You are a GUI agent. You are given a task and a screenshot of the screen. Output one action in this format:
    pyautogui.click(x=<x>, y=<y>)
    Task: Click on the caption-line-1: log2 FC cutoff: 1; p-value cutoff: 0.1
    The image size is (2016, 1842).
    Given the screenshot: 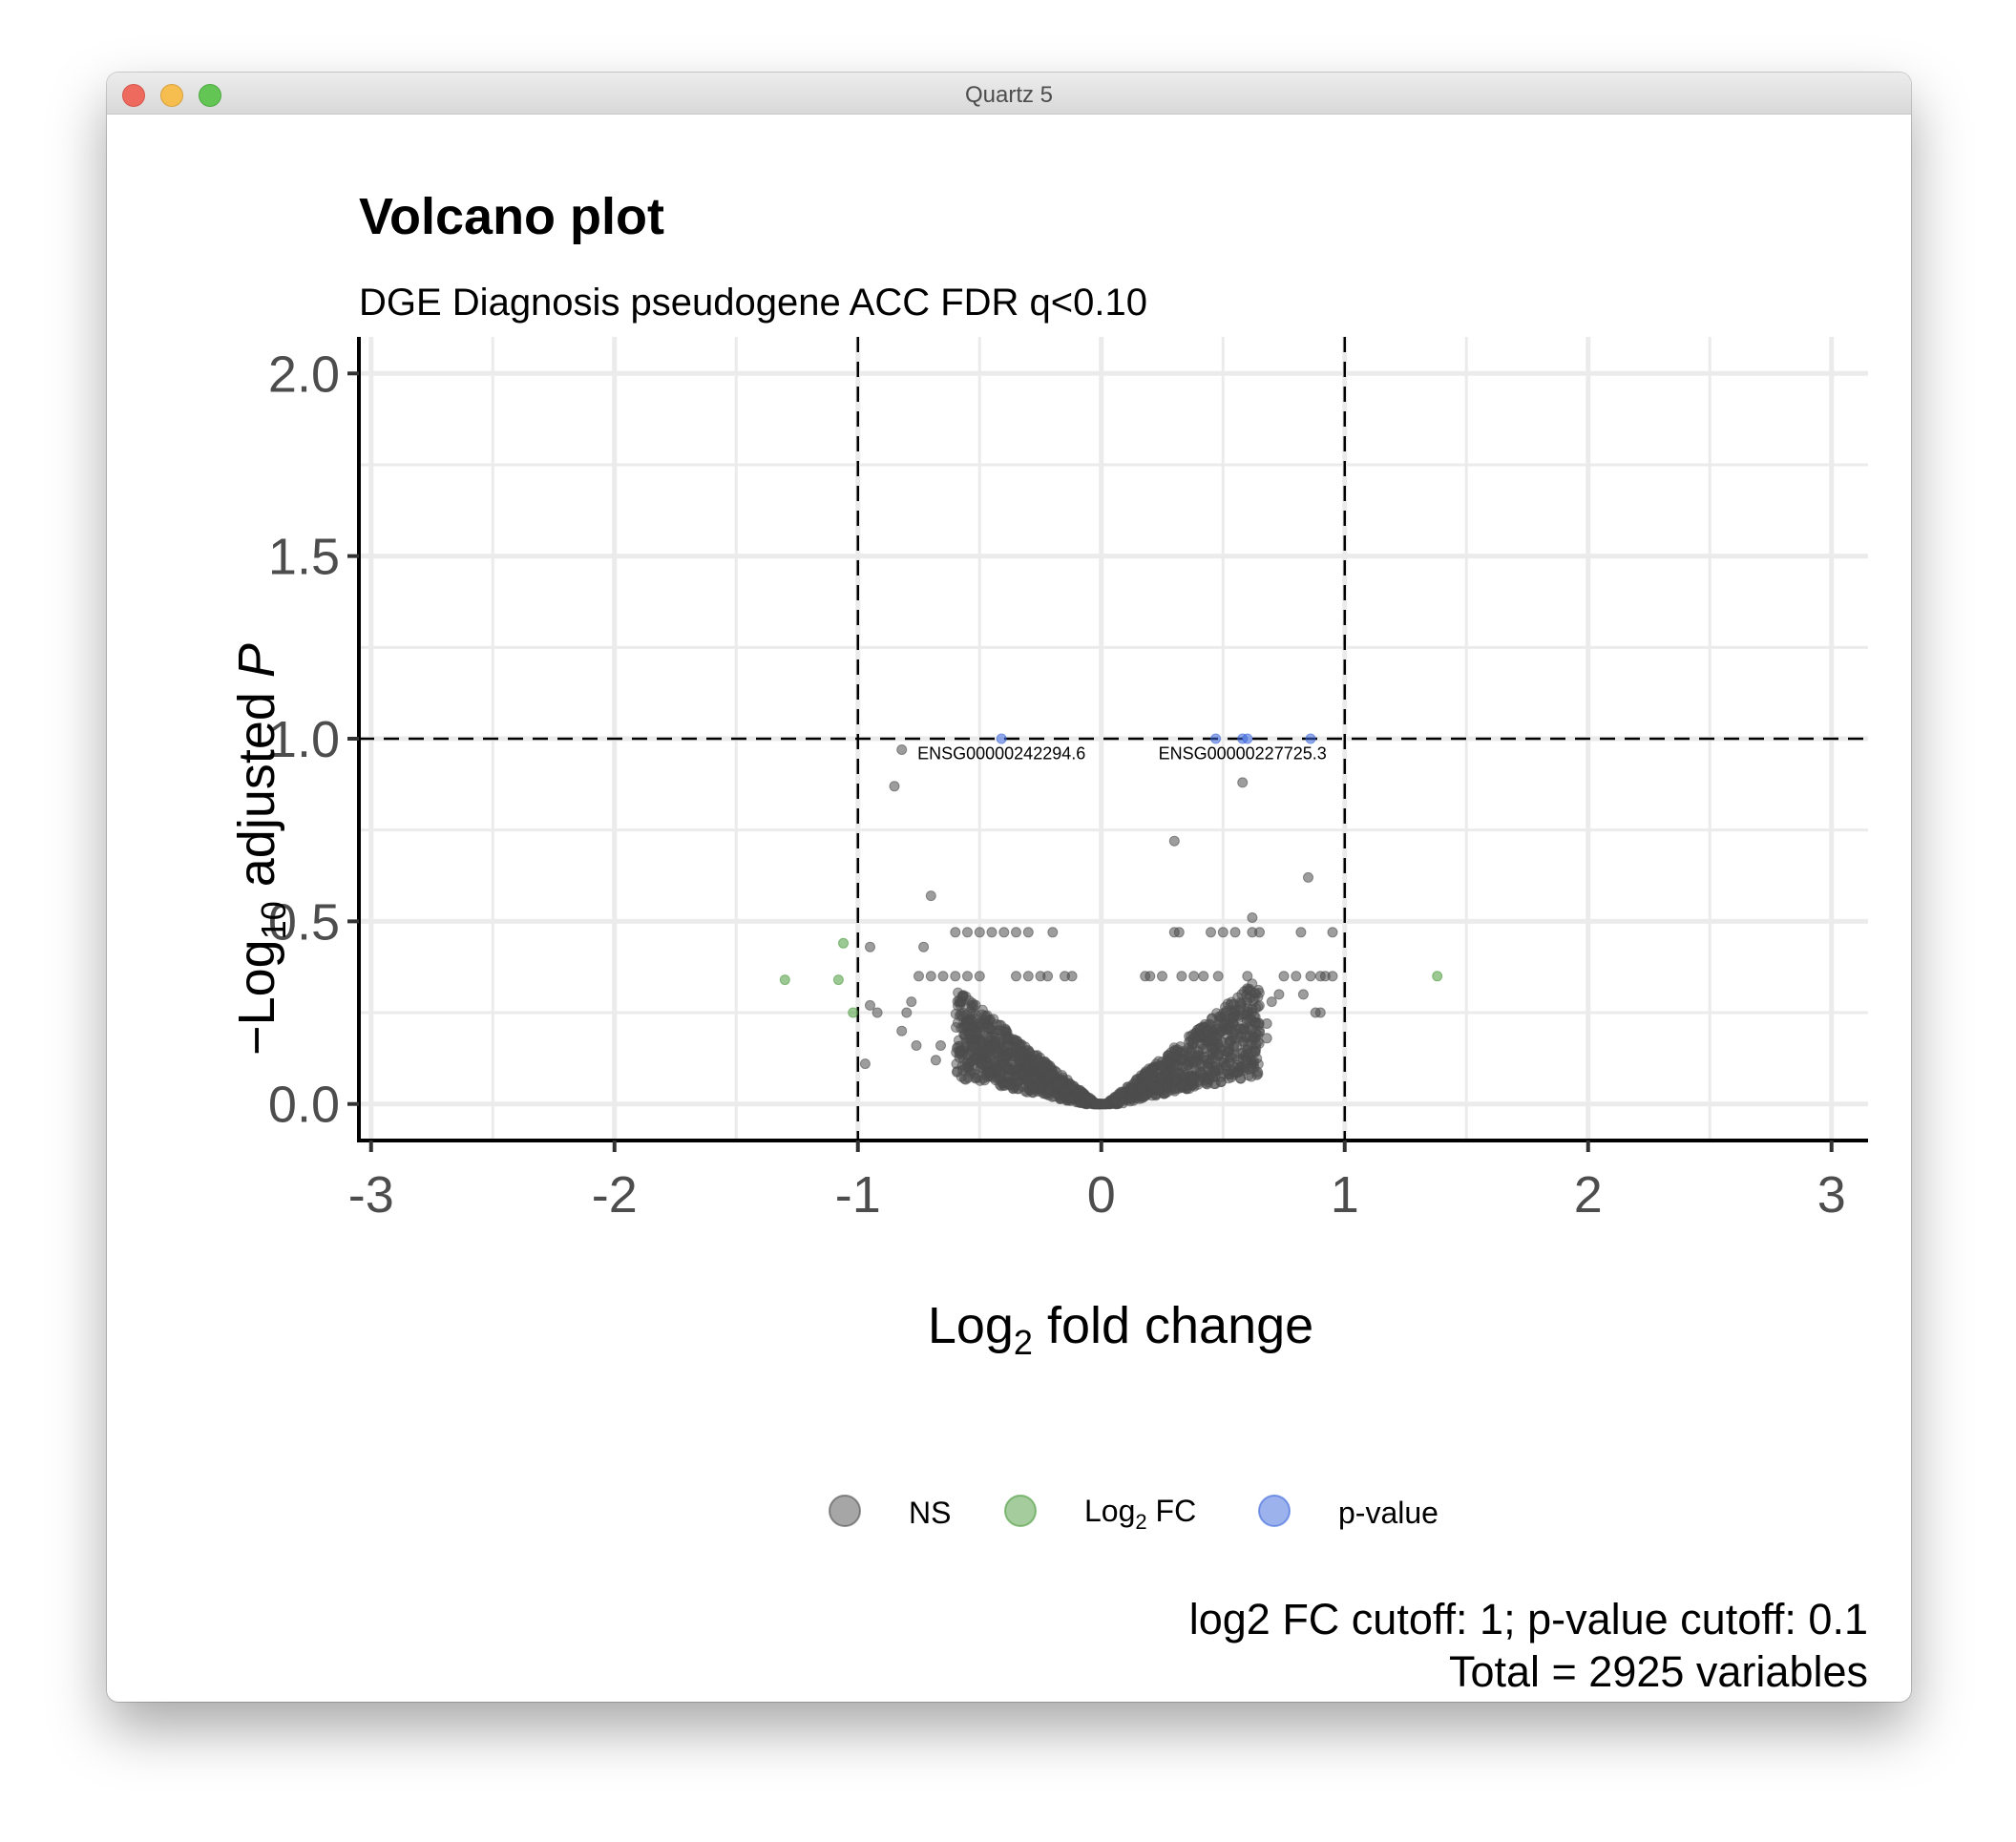 What is the action you would take?
    pyautogui.click(x=1529, y=1619)
    